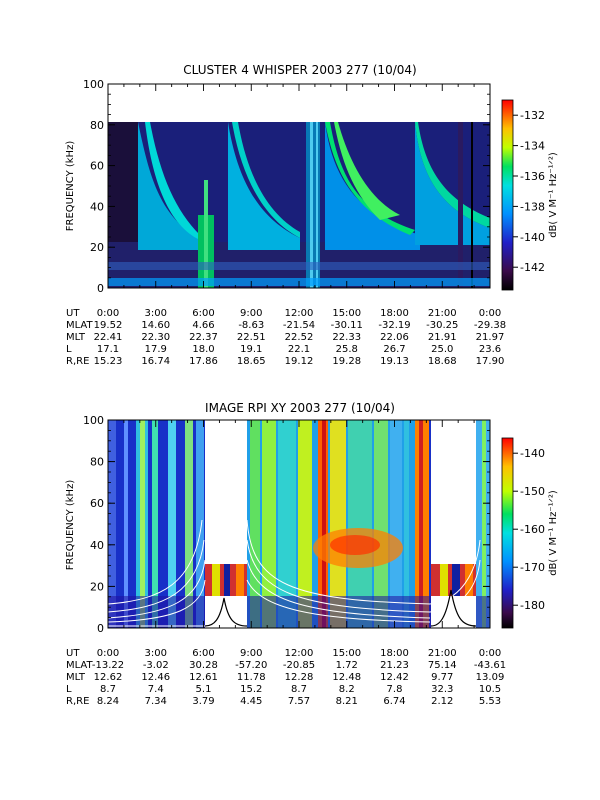 This screenshot has width=600, height=800. Describe the element at coordinates (299, 677) in the screenshot. I see `ephemeris-cell: 12.28` at that location.